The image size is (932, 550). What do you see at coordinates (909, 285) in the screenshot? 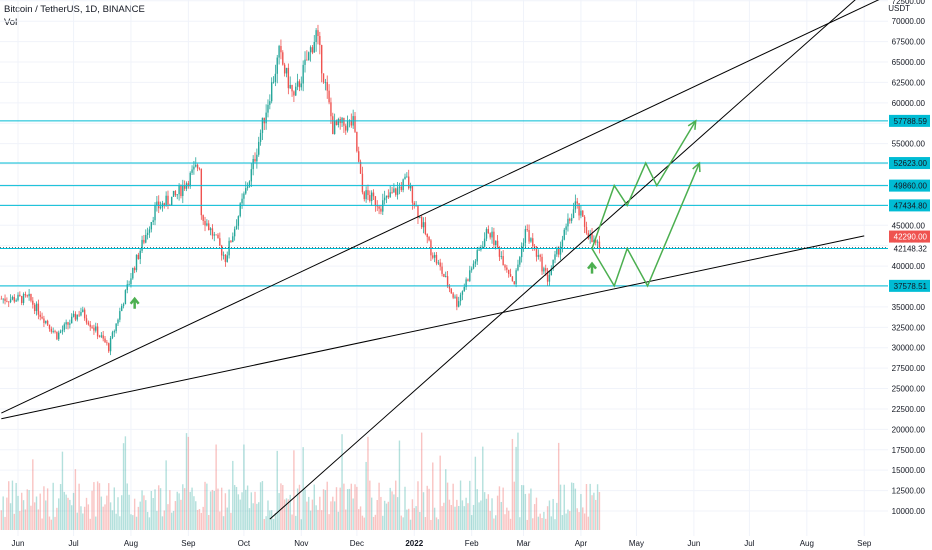
I see `price-tag` at bounding box center [909, 285].